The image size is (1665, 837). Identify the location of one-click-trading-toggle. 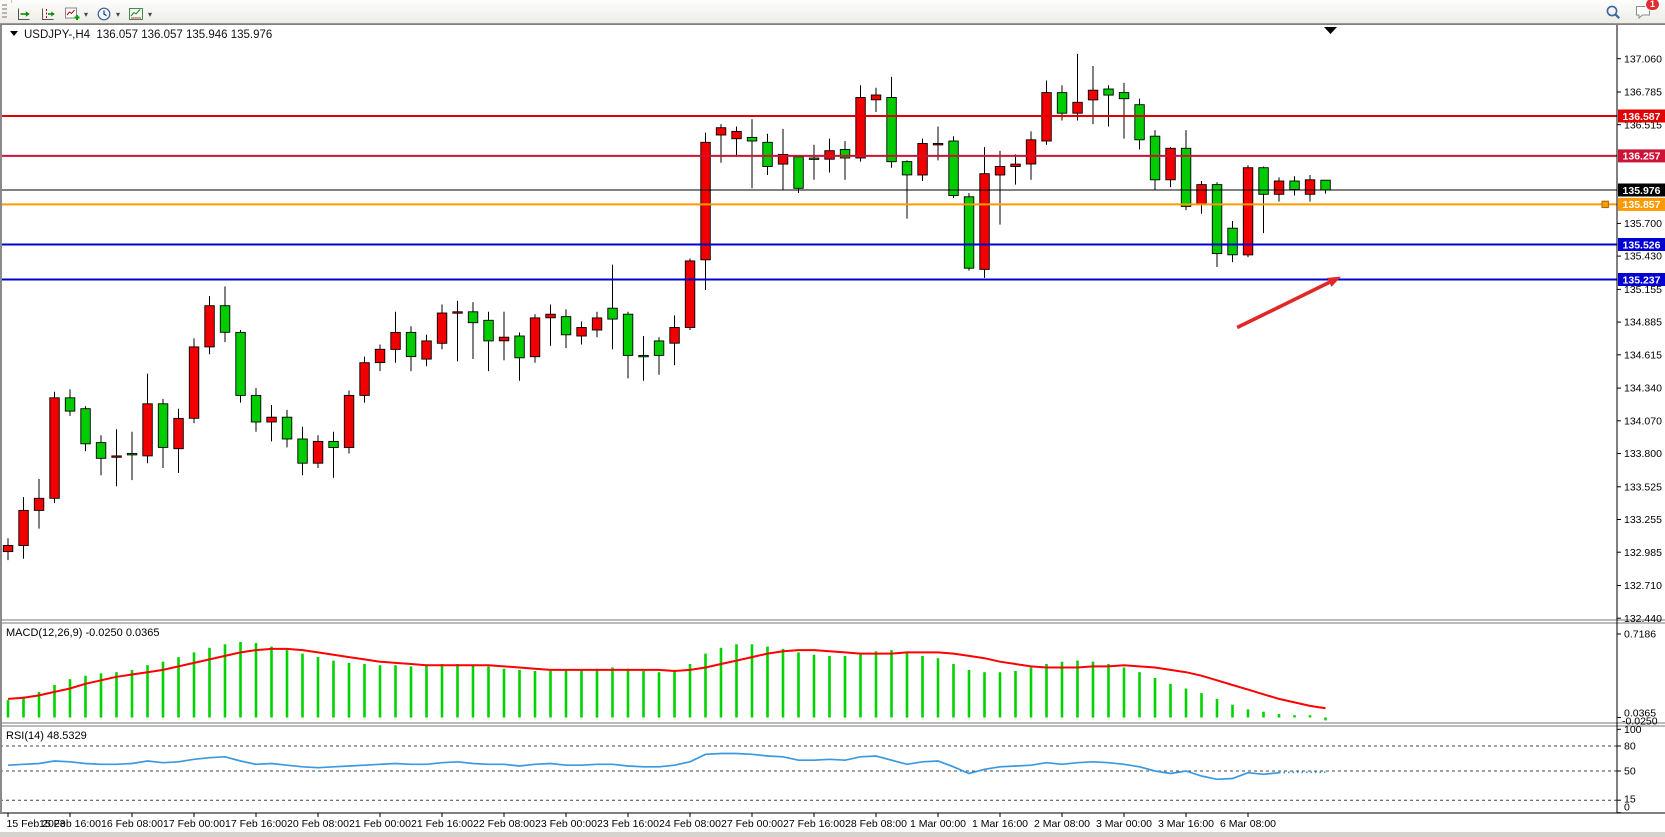
(14, 33).